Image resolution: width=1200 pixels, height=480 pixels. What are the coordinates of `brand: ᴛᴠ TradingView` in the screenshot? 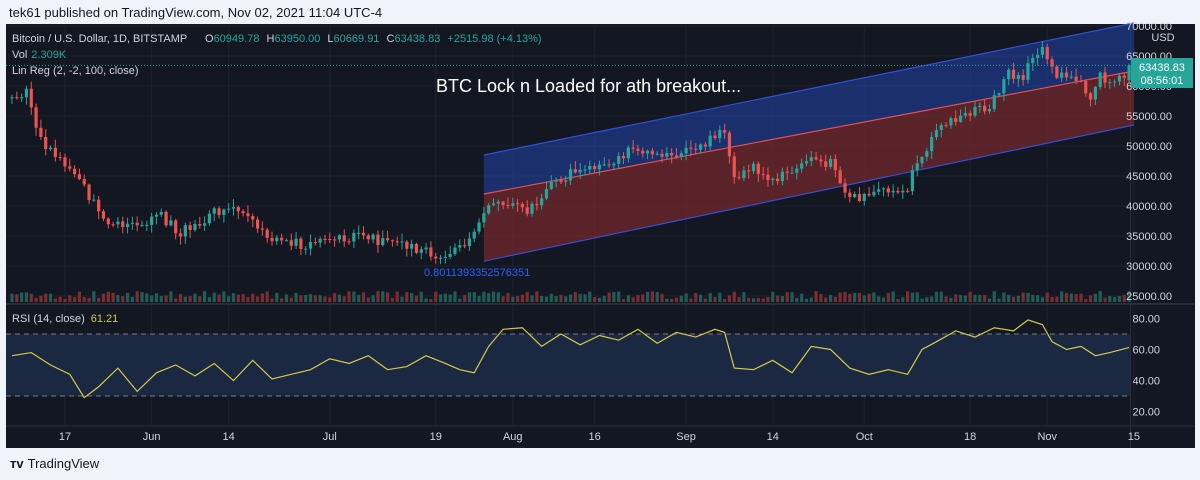 It's located at (54, 463).